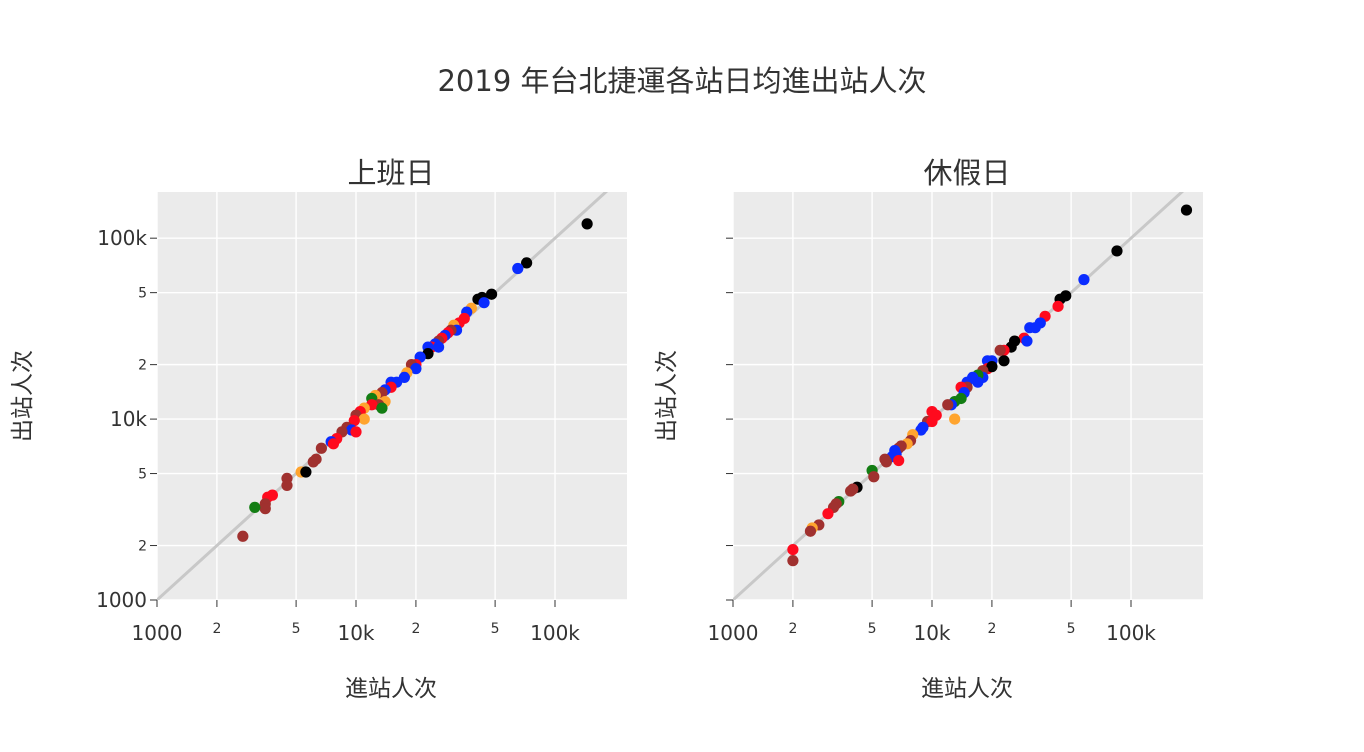 The image size is (1364, 752). What do you see at coordinates (967, 689) in the screenshot?
I see `x-axis-title-holiday: 進站人次` at bounding box center [967, 689].